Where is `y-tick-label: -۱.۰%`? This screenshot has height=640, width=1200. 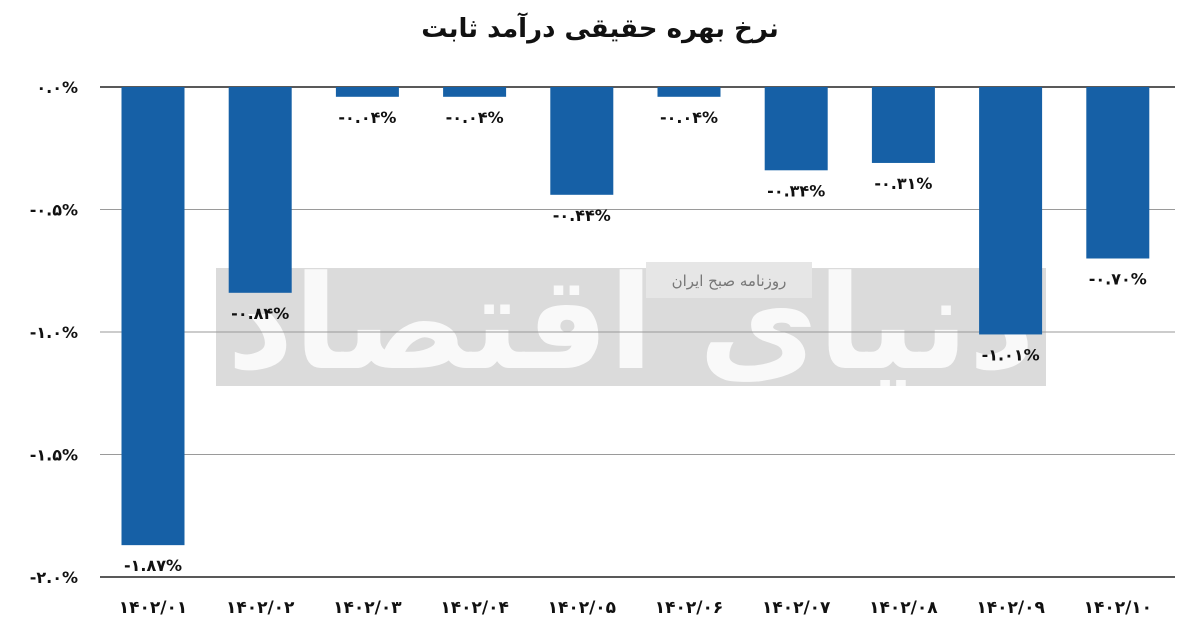 y-tick-label: -۱.۰% is located at coordinates (54, 332).